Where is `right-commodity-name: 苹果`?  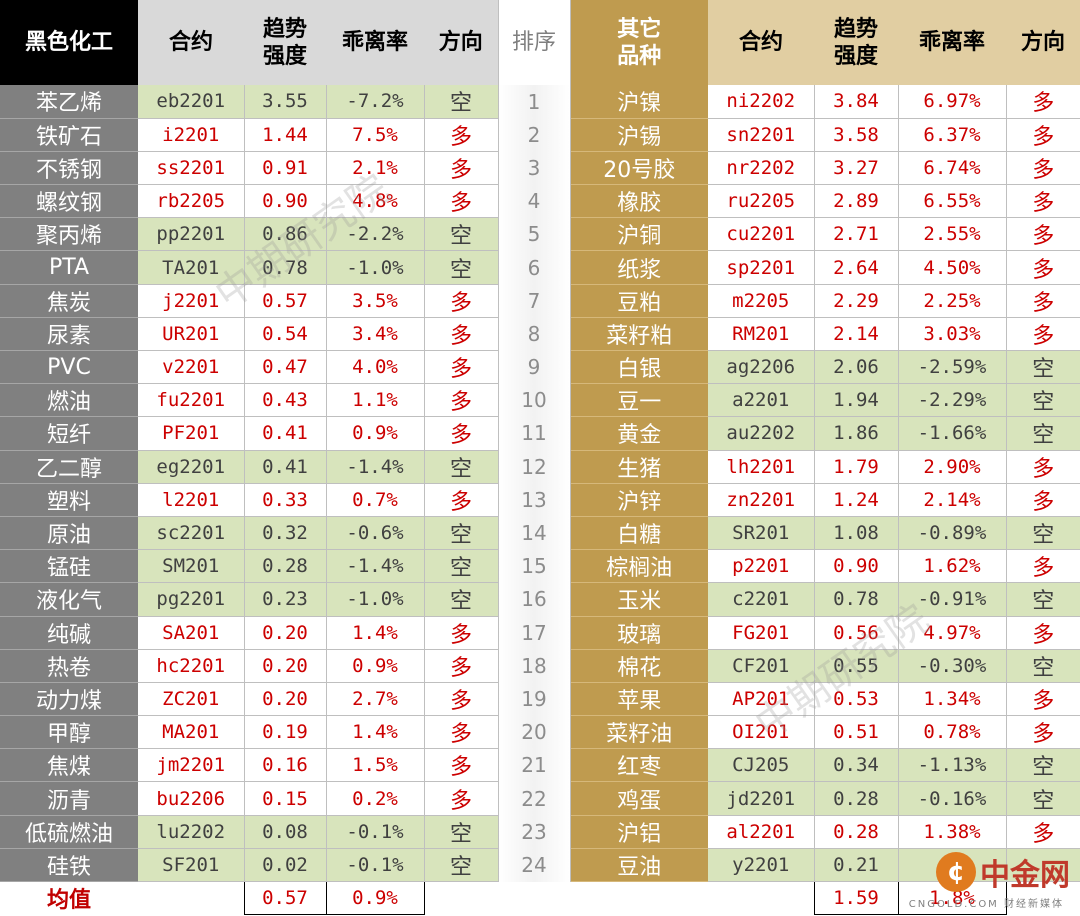 right-commodity-name: 苹果 is located at coordinates (639, 699).